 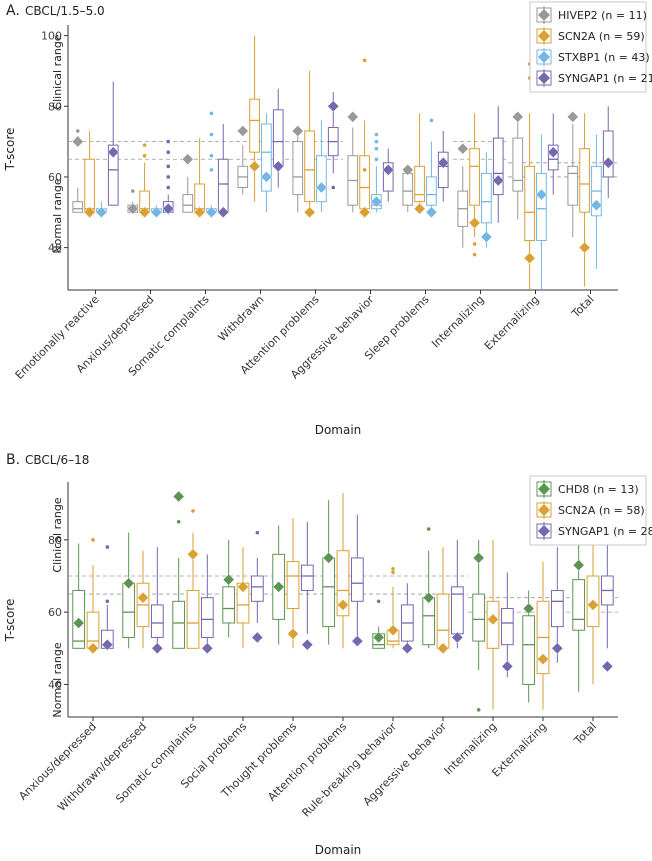 What do you see at coordinates (543, 635) in the screenshot?
I see `box-scn2a-externalizing` at bounding box center [543, 635].